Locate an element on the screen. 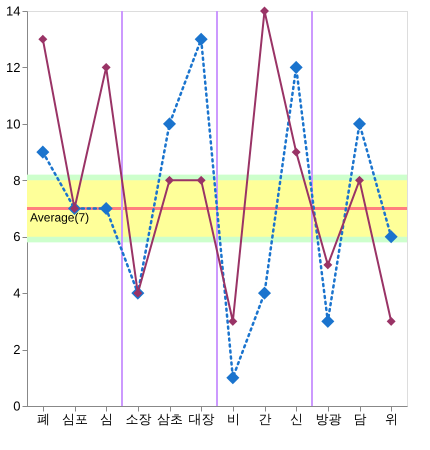 The width and height of the screenshot is (430, 450). x-tick-label: 소장 is located at coordinates (138, 419).